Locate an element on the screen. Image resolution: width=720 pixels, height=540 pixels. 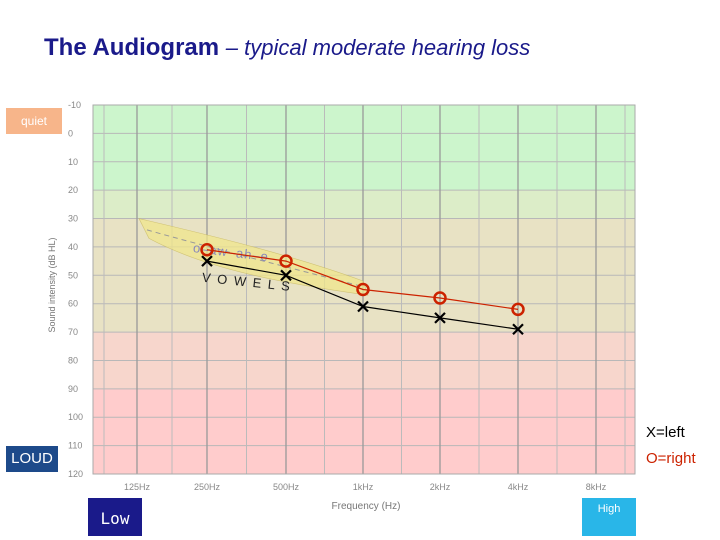
x-tick-label: 125Hz is located at coordinates (137, 487).